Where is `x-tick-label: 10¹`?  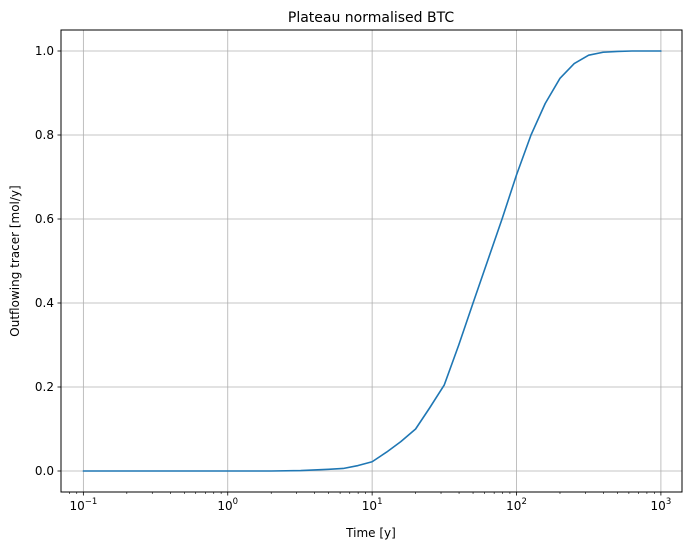
x-tick-label: 10¹ is located at coordinates (372, 505).